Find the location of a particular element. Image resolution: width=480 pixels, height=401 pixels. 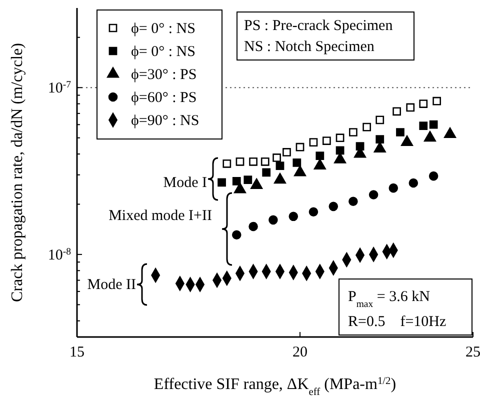

legend-label: ϕ=60° : PS is located at coordinates (164, 98).